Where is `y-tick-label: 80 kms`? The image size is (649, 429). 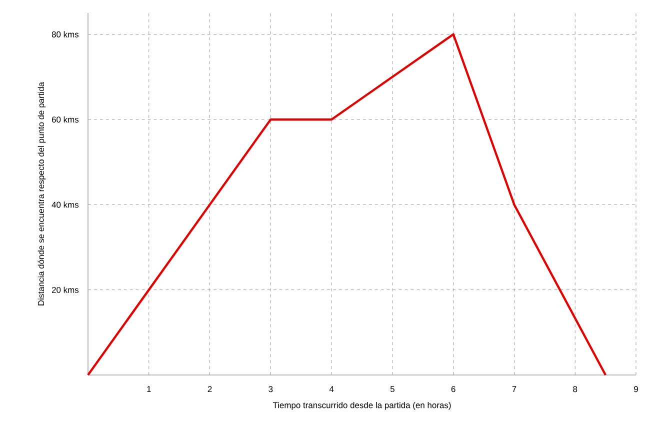
y-tick-label: 80 kms is located at coordinates (65, 34).